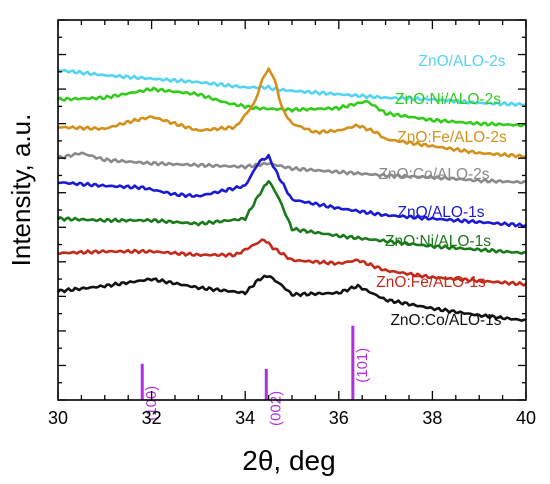 Image resolution: width=550 pixels, height=484 pixels. I want to click on series-label-6: ZnO:Ni/ALO-1s, so click(438, 241).